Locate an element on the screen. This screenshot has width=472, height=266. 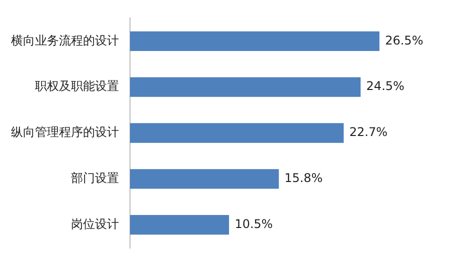
data-label: 22.7% is located at coordinates (368, 132).